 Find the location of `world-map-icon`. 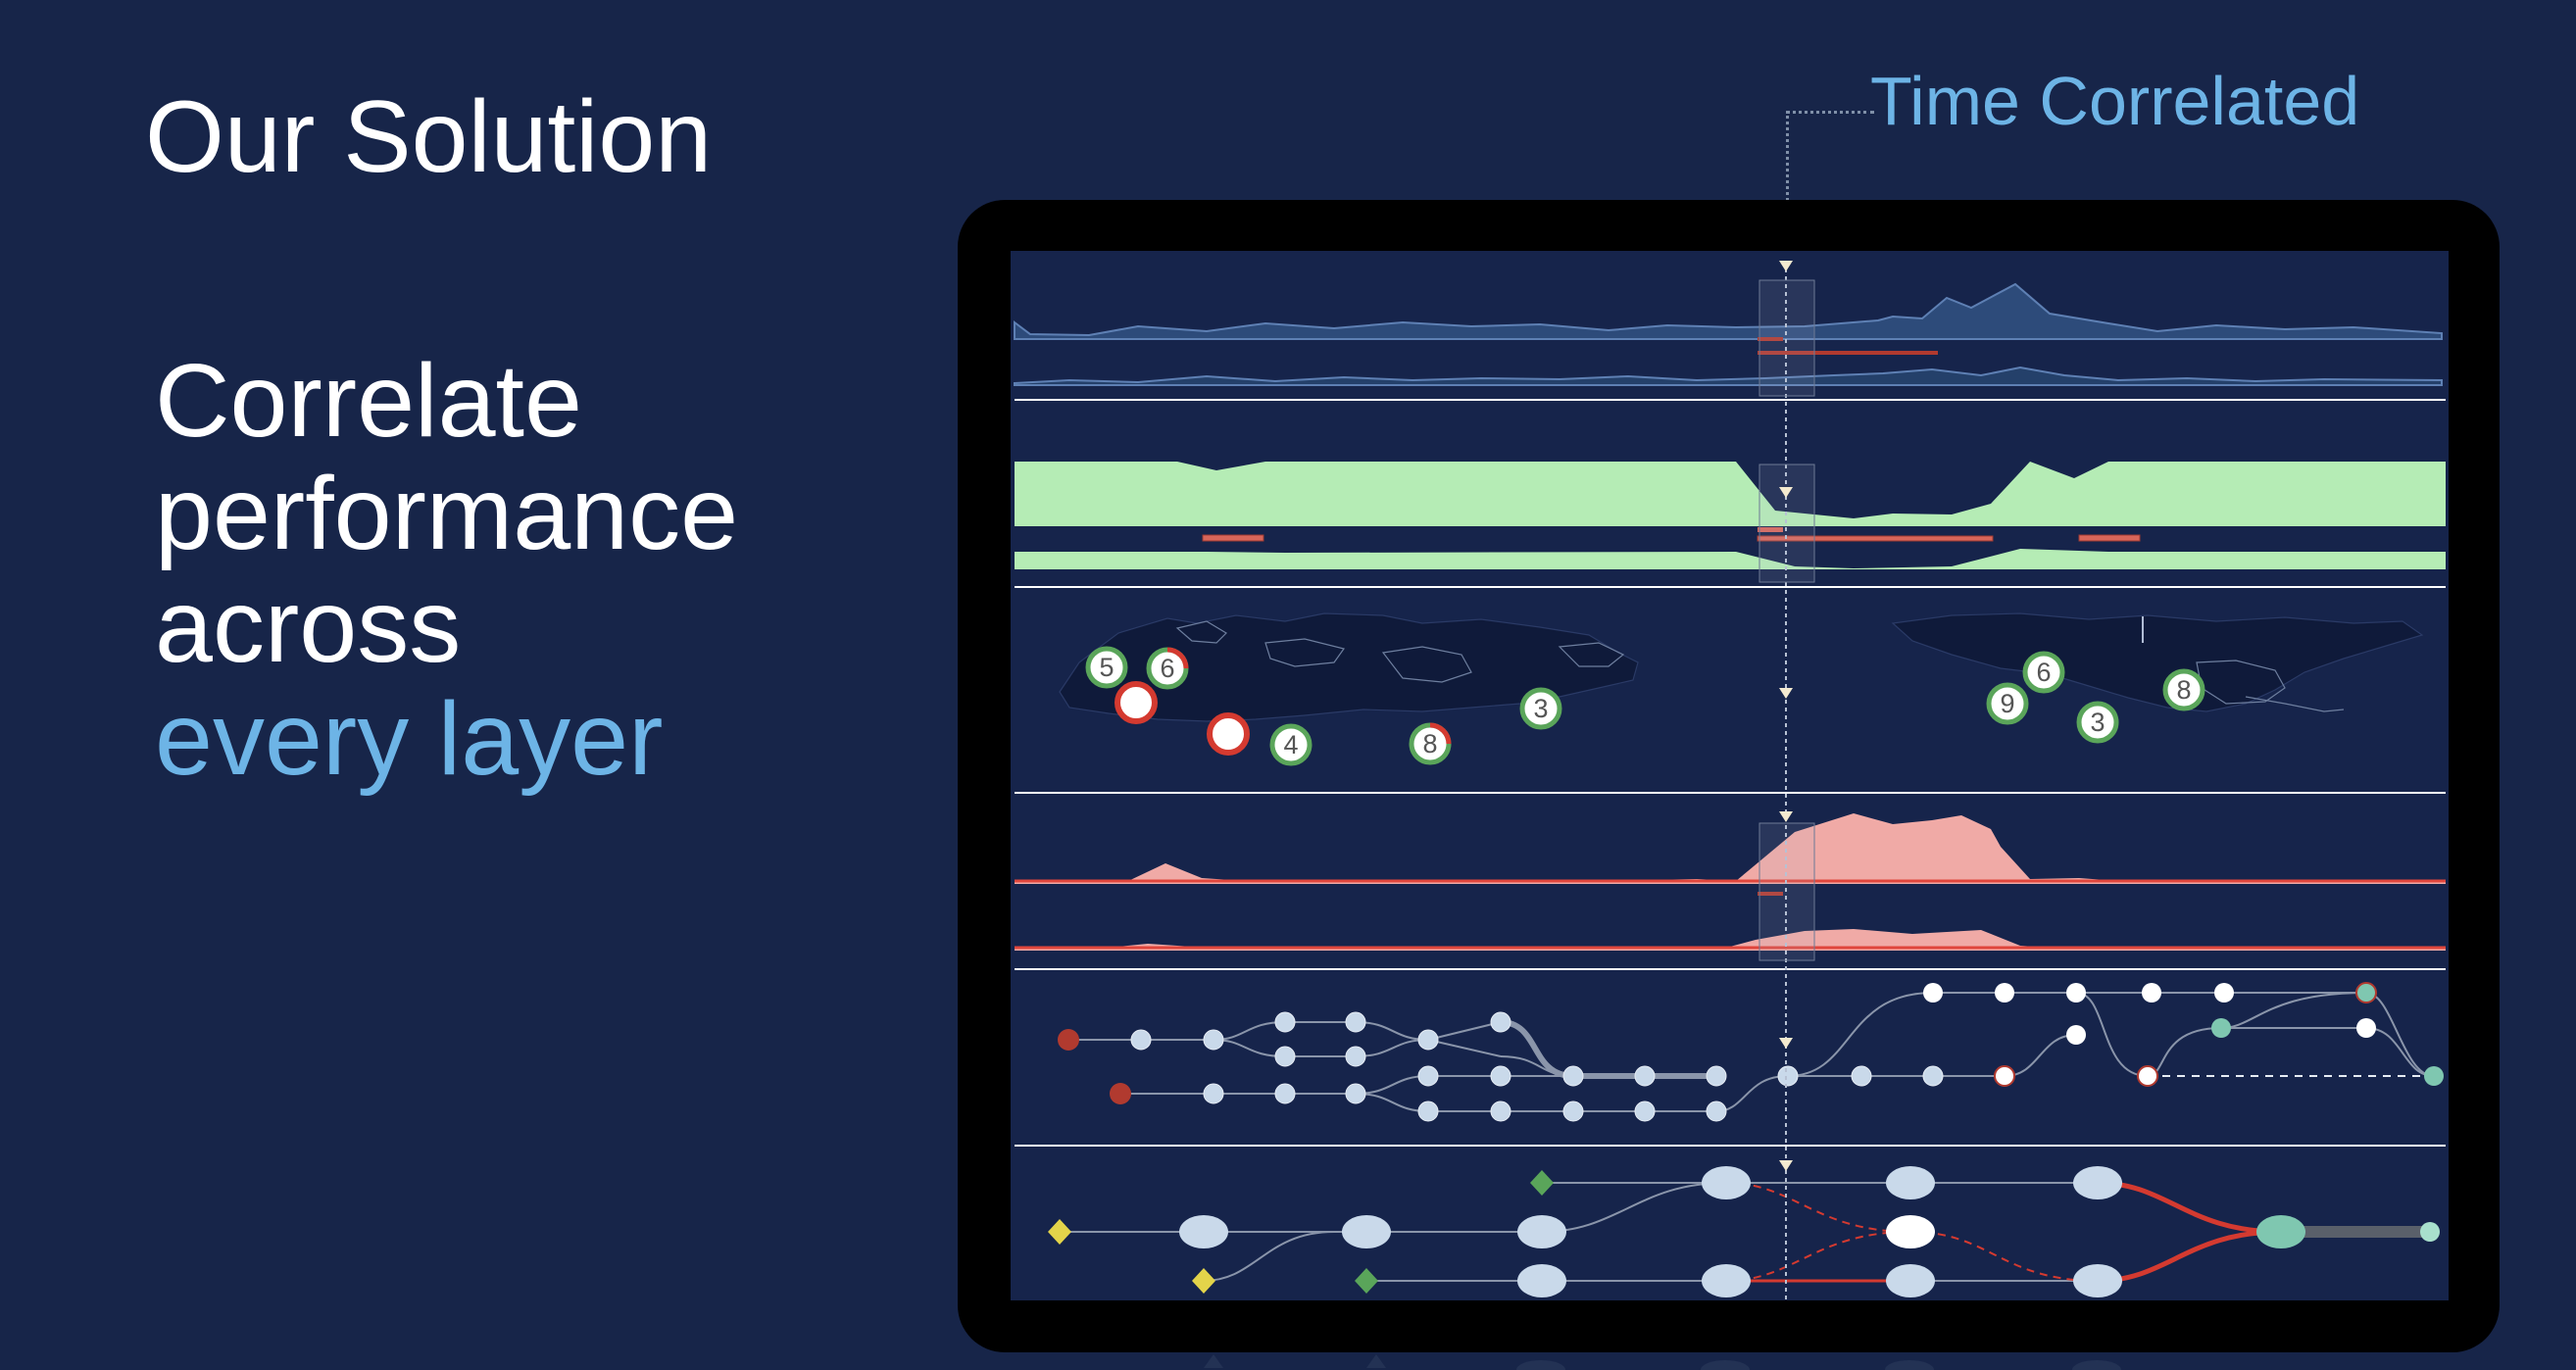

world-map-icon is located at coordinates (1741, 667).